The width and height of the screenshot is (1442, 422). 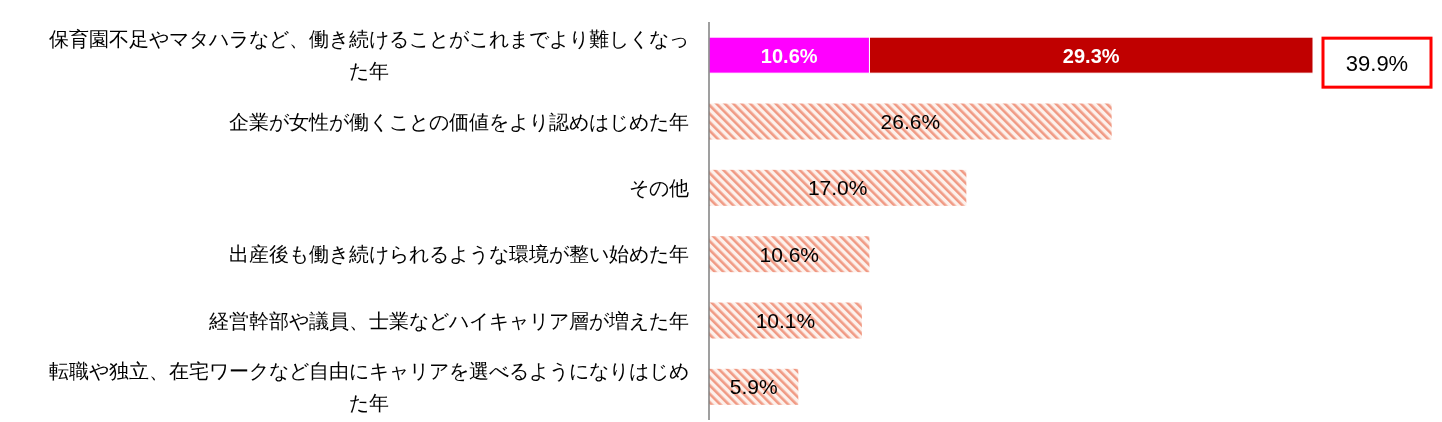 What do you see at coordinates (910, 121) in the screenshot?
I see `value-label: 26.6%` at bounding box center [910, 121].